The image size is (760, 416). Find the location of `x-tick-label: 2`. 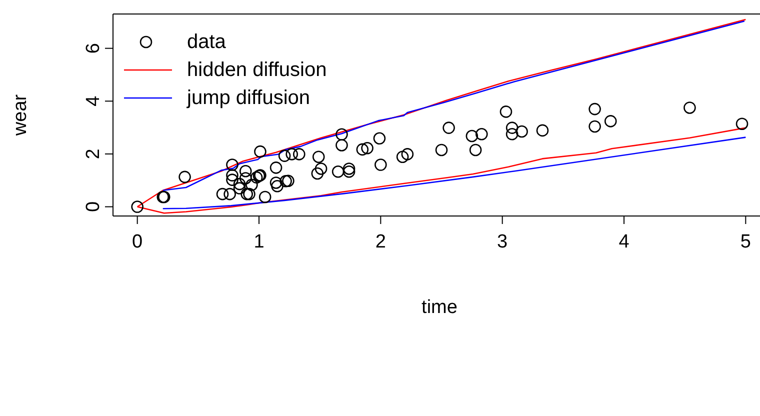

x-tick-label: 2 is located at coordinates (380, 241).